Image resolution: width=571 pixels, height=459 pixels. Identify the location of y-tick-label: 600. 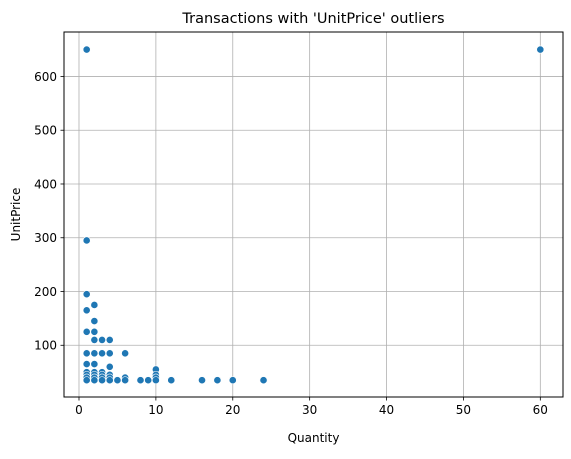
(45, 77).